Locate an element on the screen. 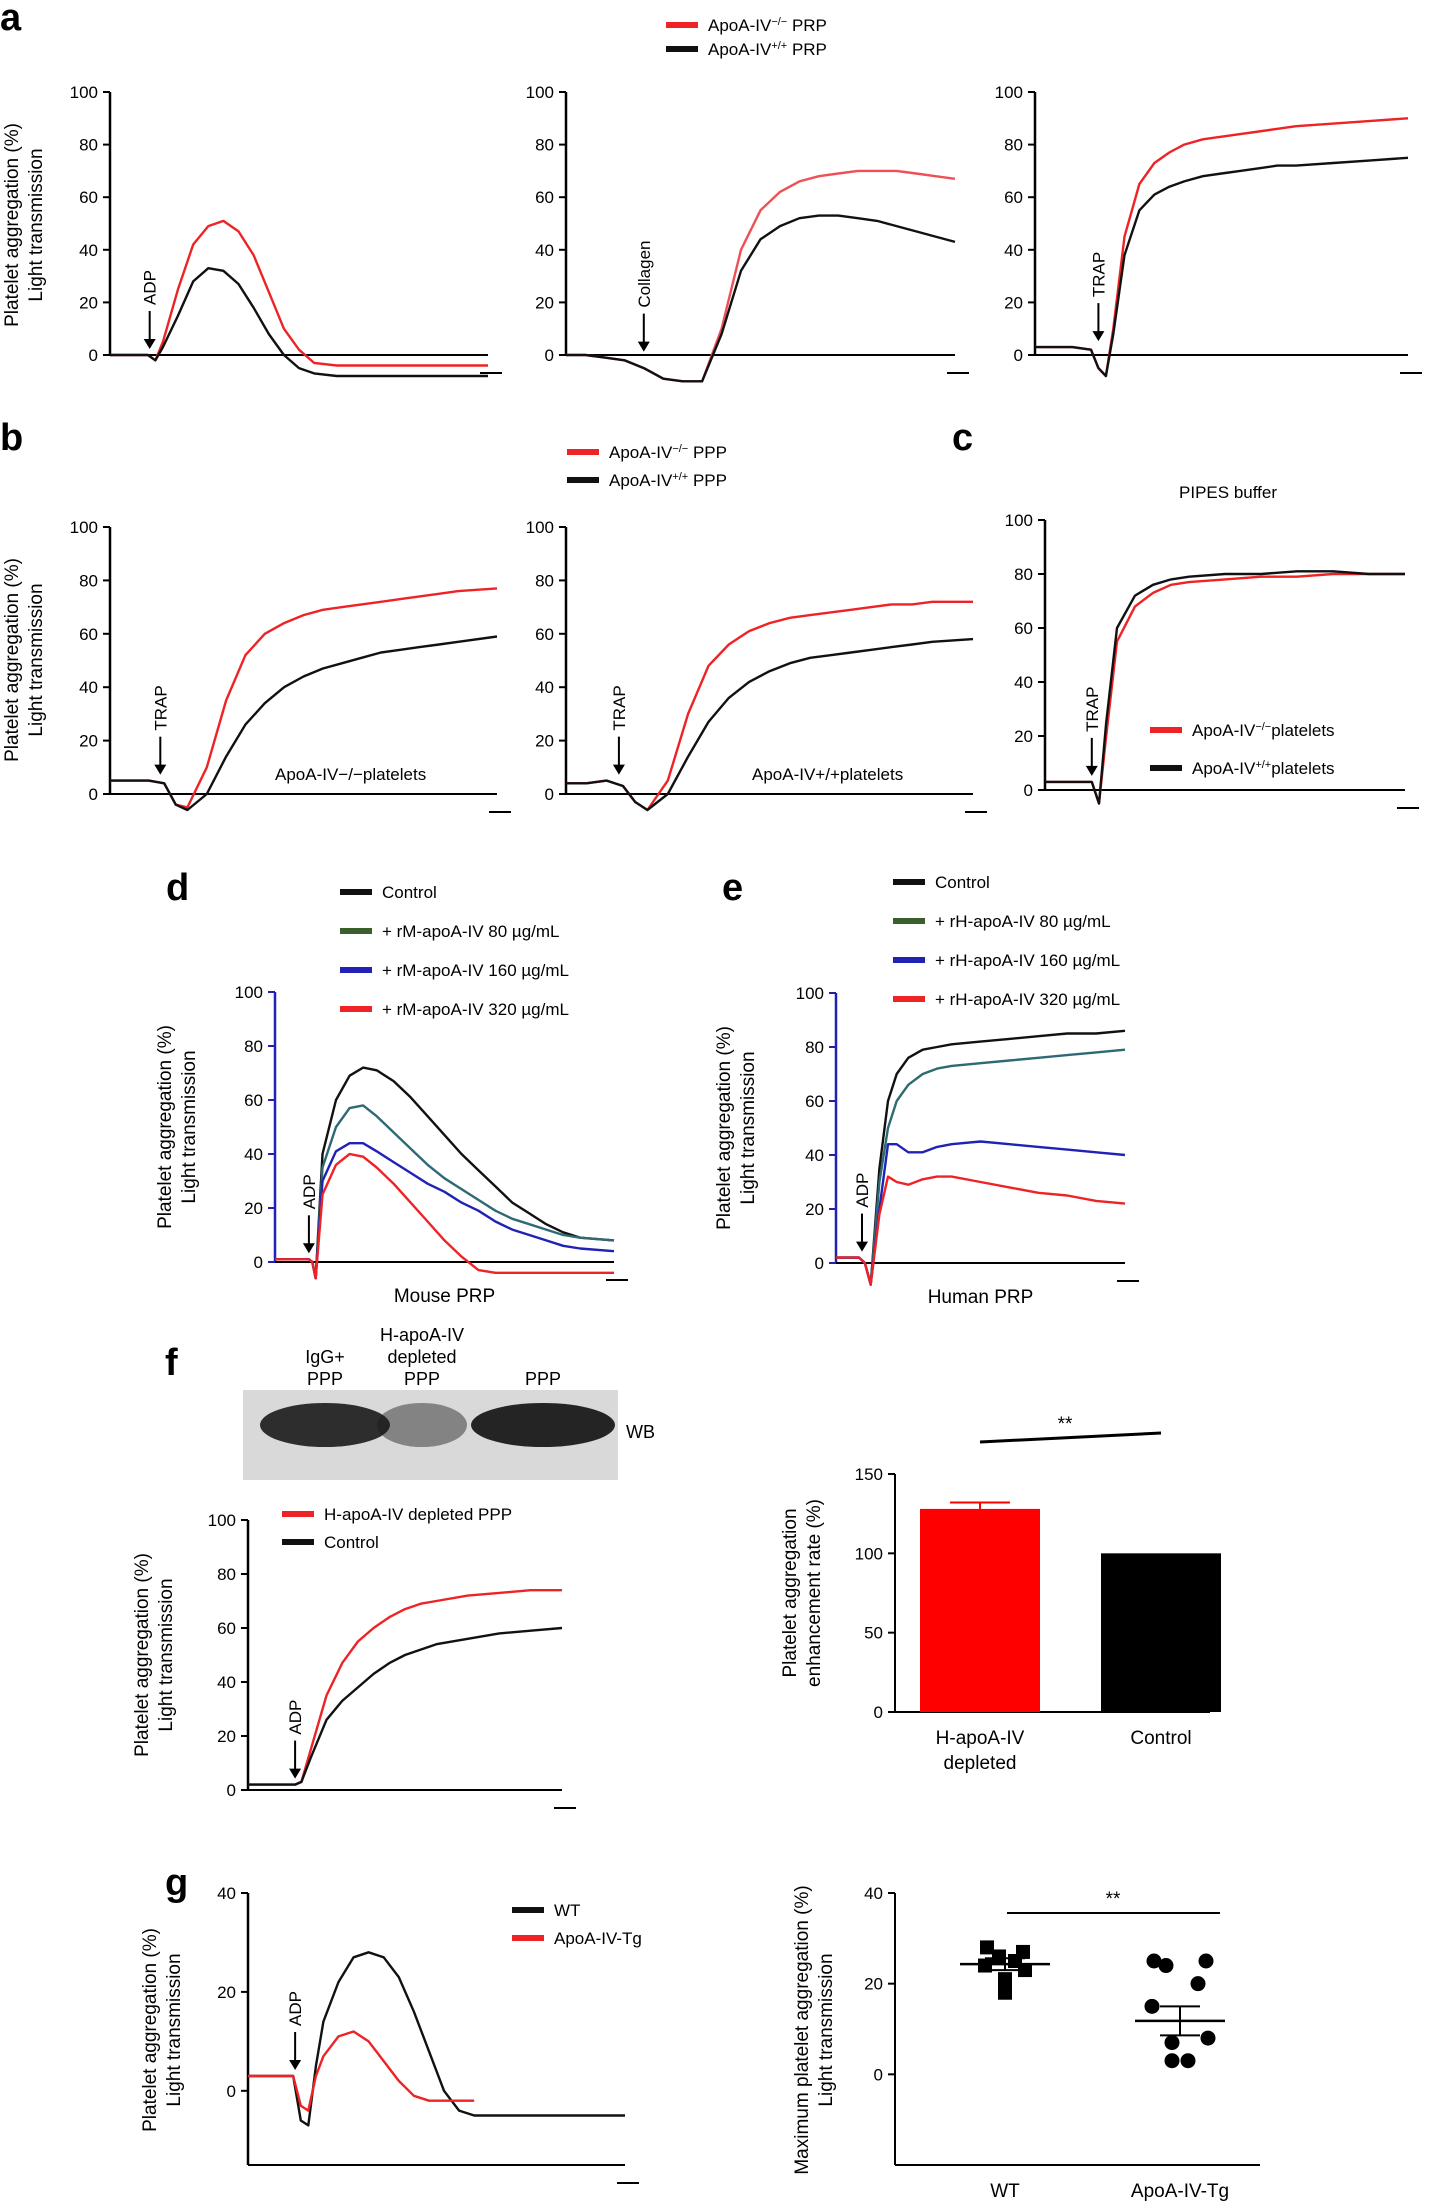 This screenshot has width=1452, height=2203. f_bar-ytick-label: 0 is located at coordinates (878, 1712).